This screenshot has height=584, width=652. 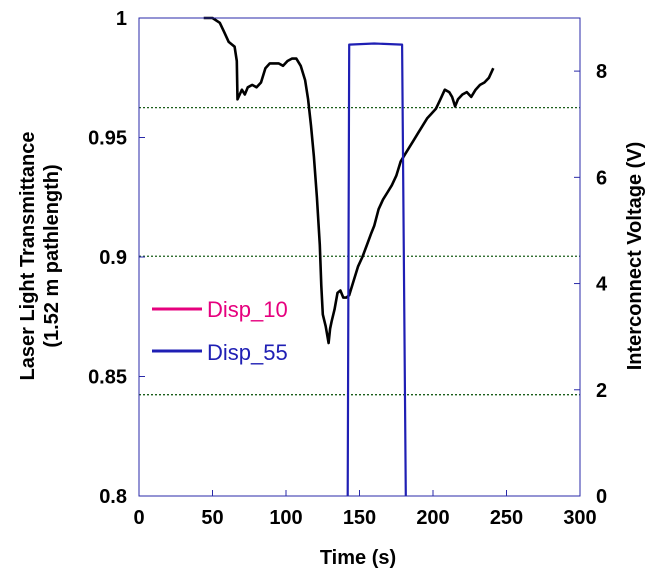 I want to click on x-tick-label-50: 50, so click(x=212, y=518).